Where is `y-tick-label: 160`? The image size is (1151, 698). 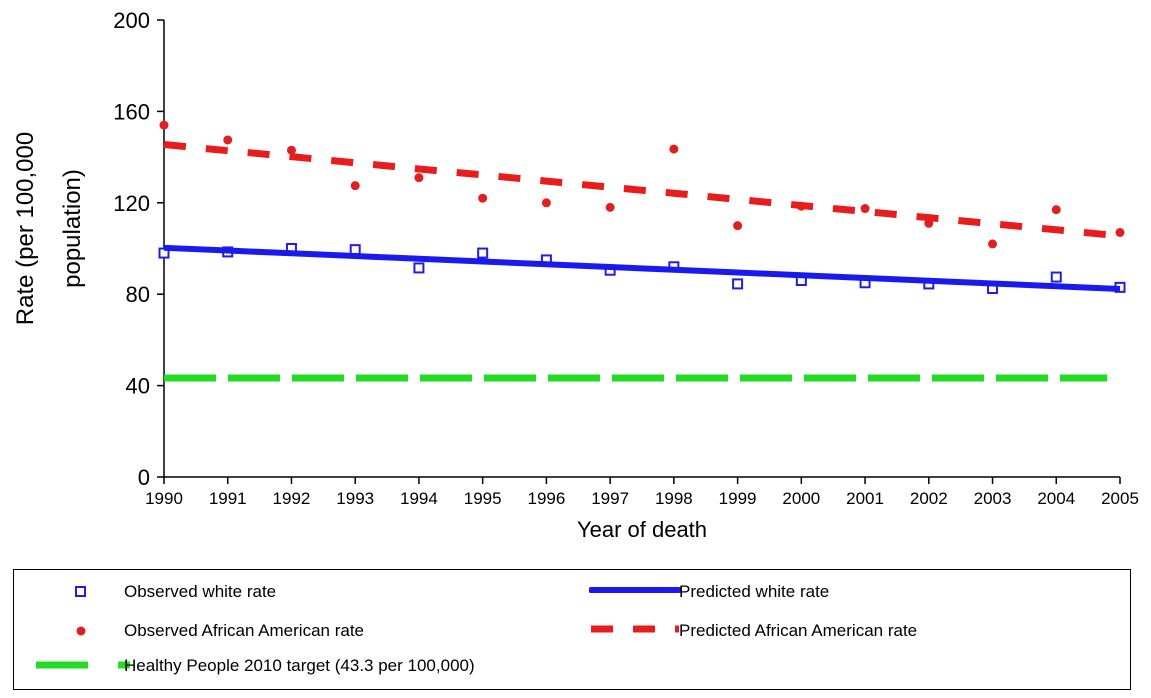 y-tick-label: 160 is located at coordinates (131, 111).